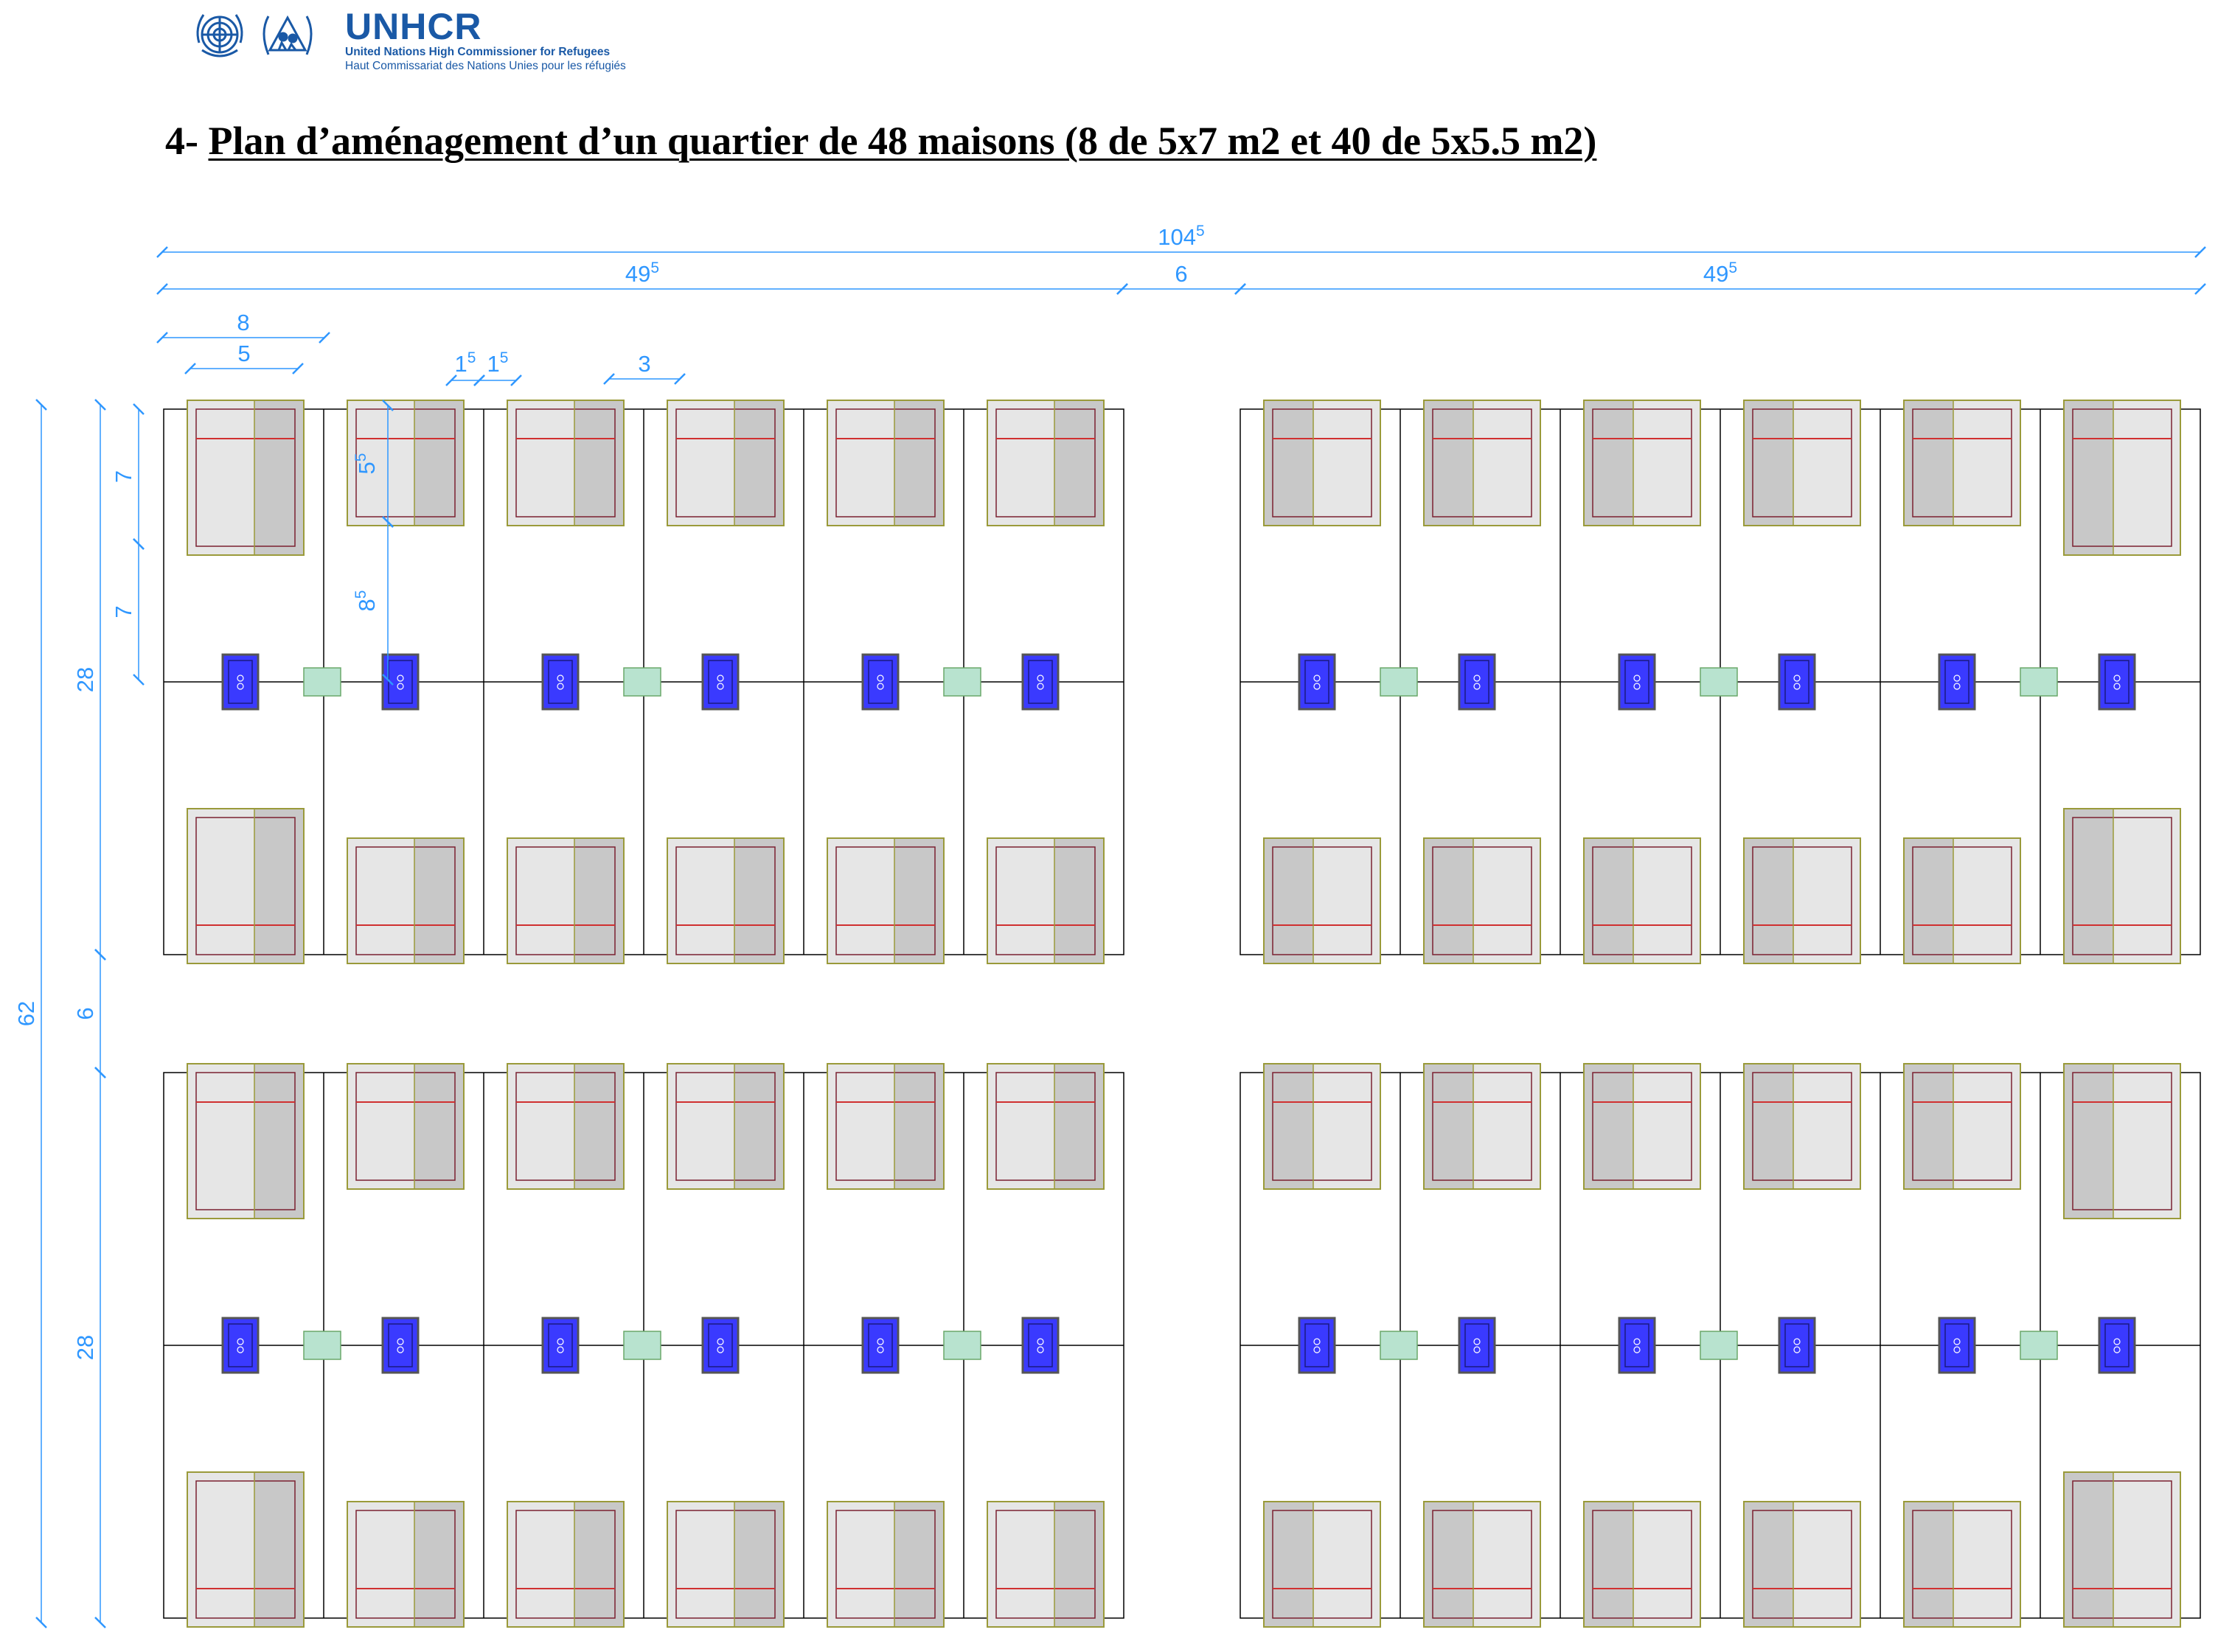  What do you see at coordinates (655, 267) in the screenshot?
I see `dimension-superscript: 5` at bounding box center [655, 267].